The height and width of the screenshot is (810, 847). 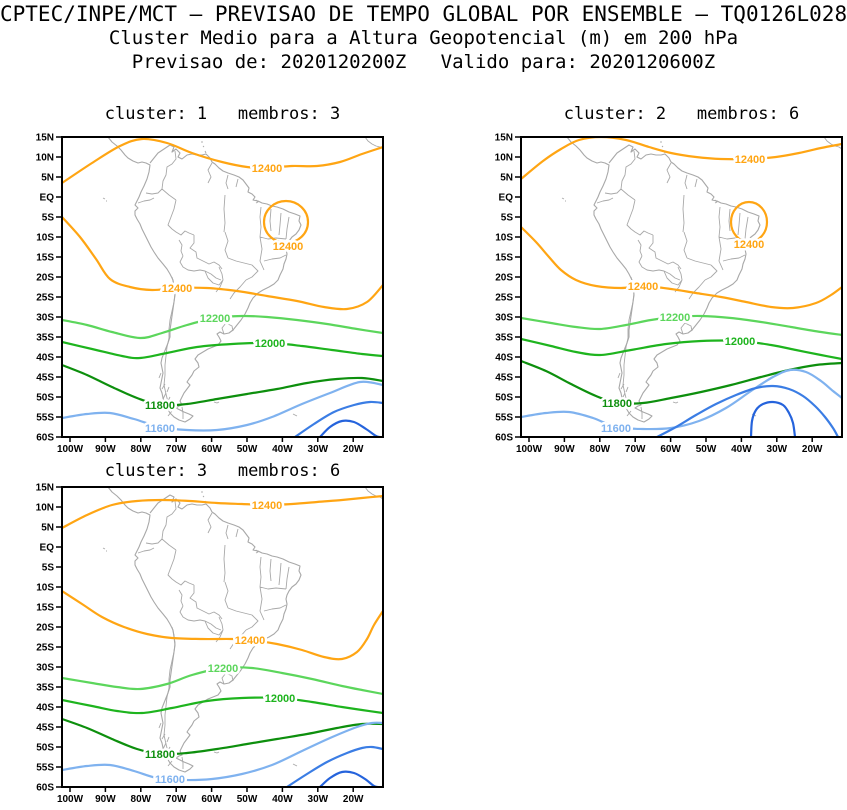 I want to click on panel-title-cluster-1: cluster: 1 membros: 3, so click(x=222, y=114).